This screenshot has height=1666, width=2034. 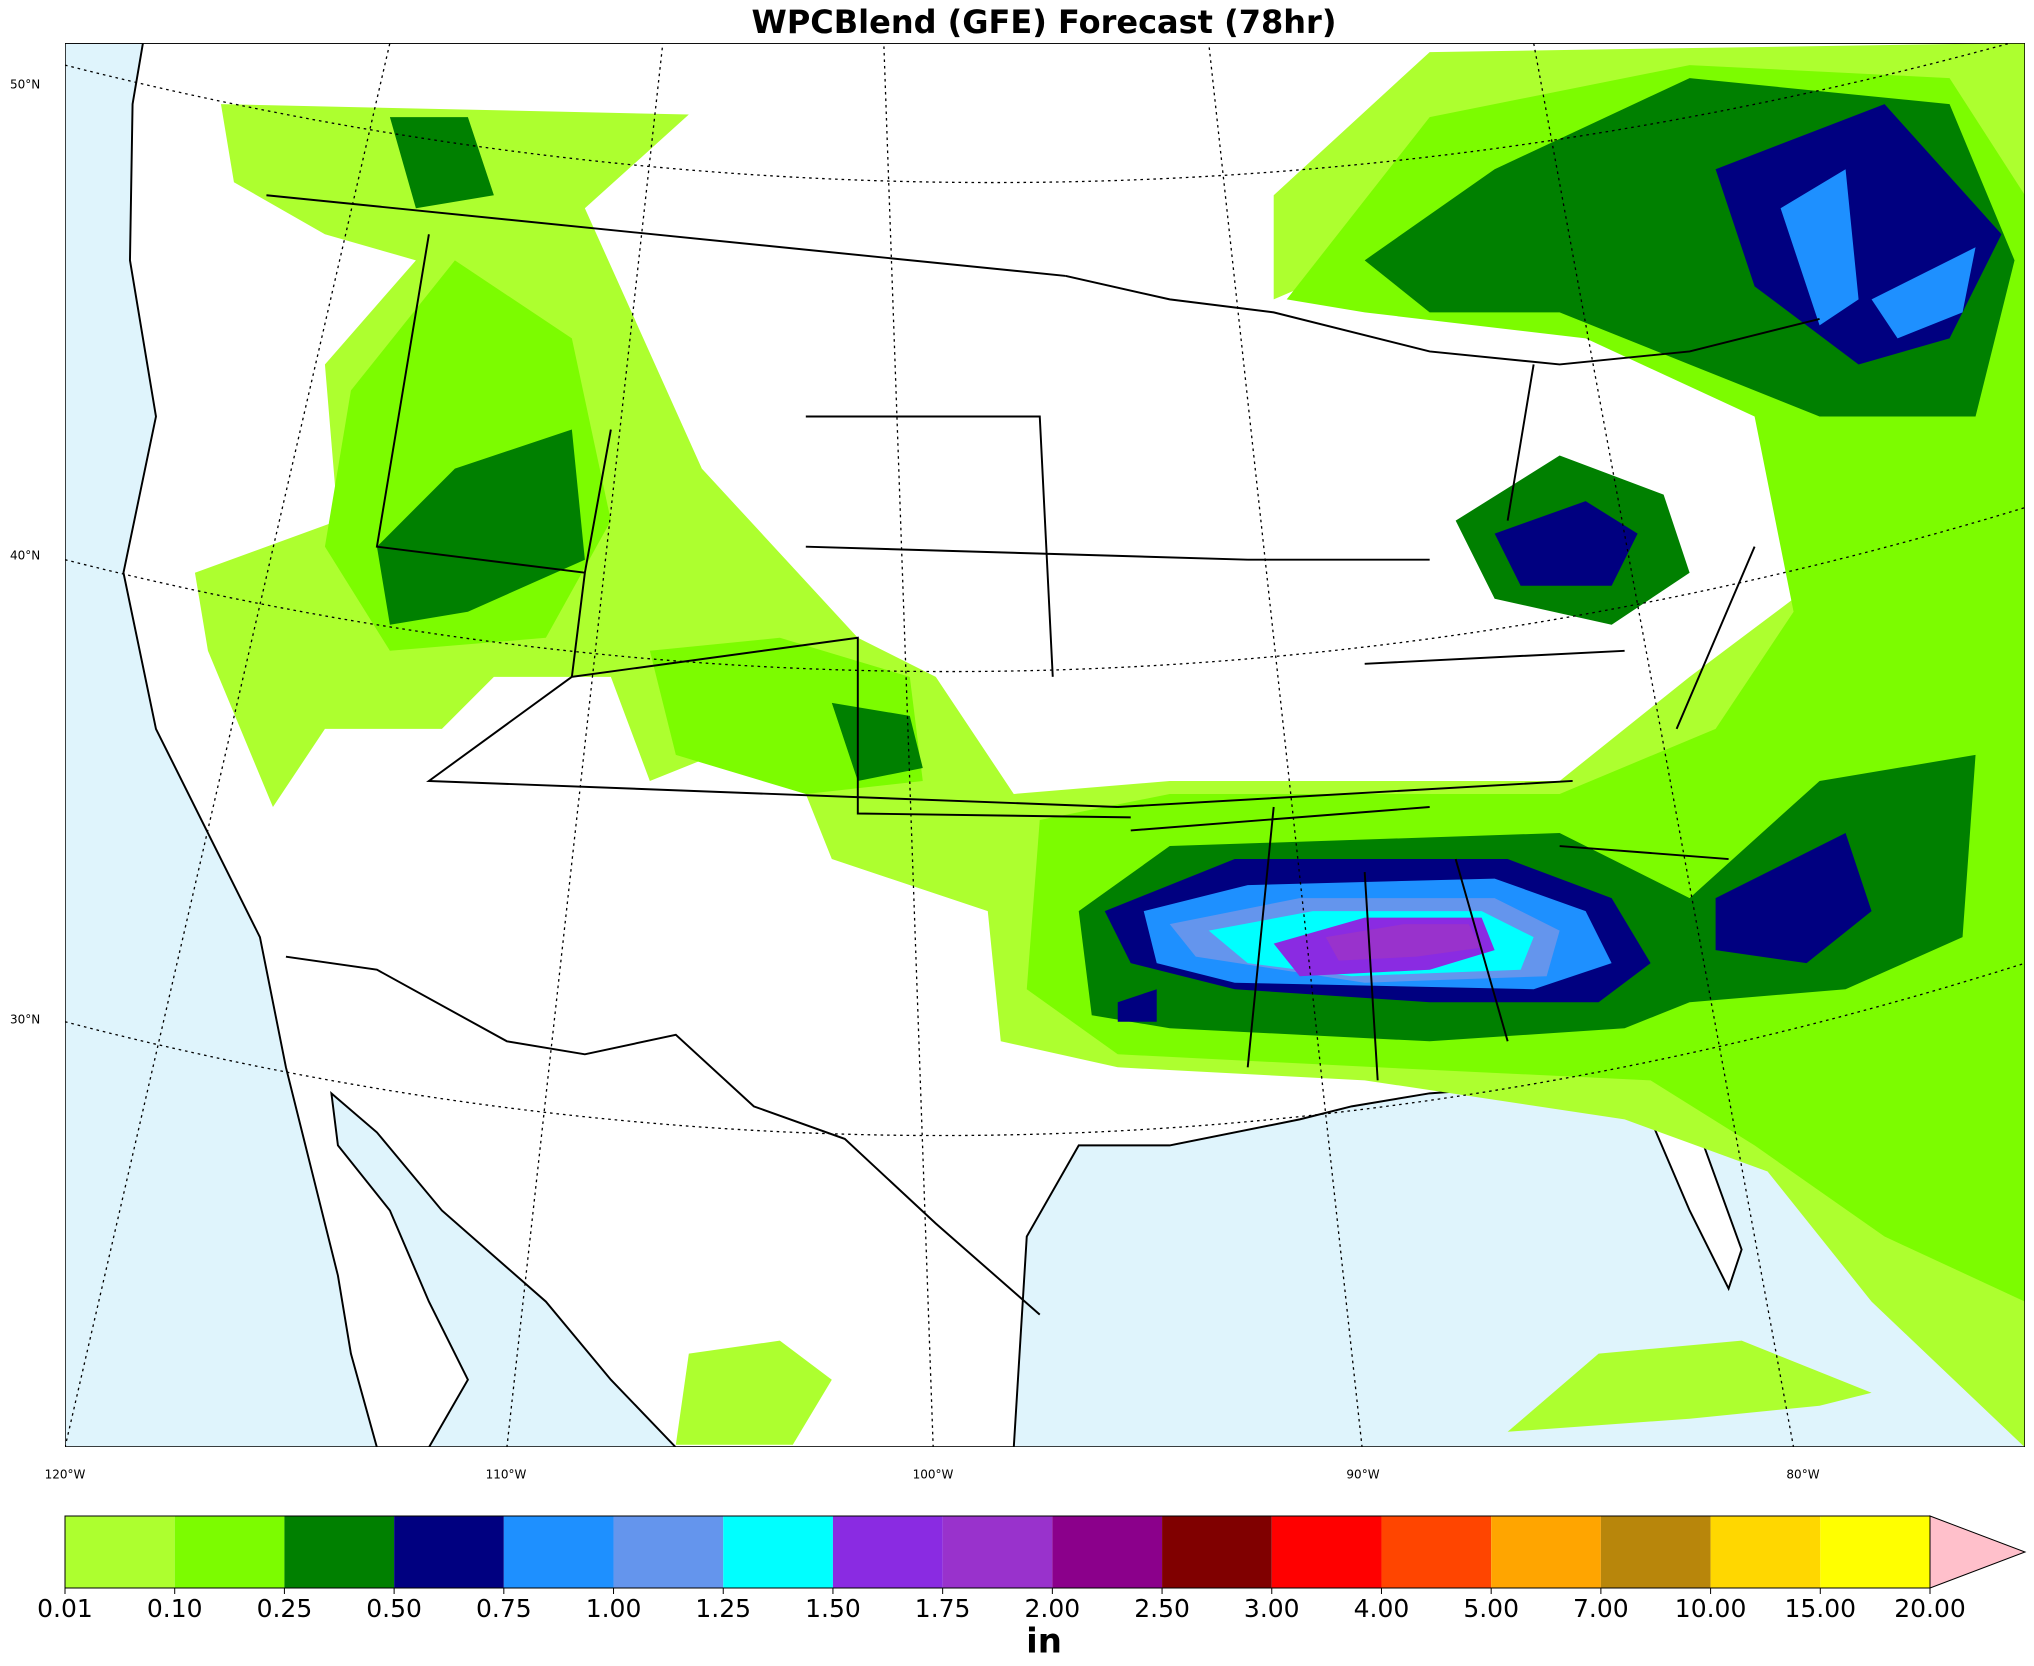 What do you see at coordinates (723, 1608) in the screenshot?
I see `colorbar-tick-label: 1.25` at bounding box center [723, 1608].